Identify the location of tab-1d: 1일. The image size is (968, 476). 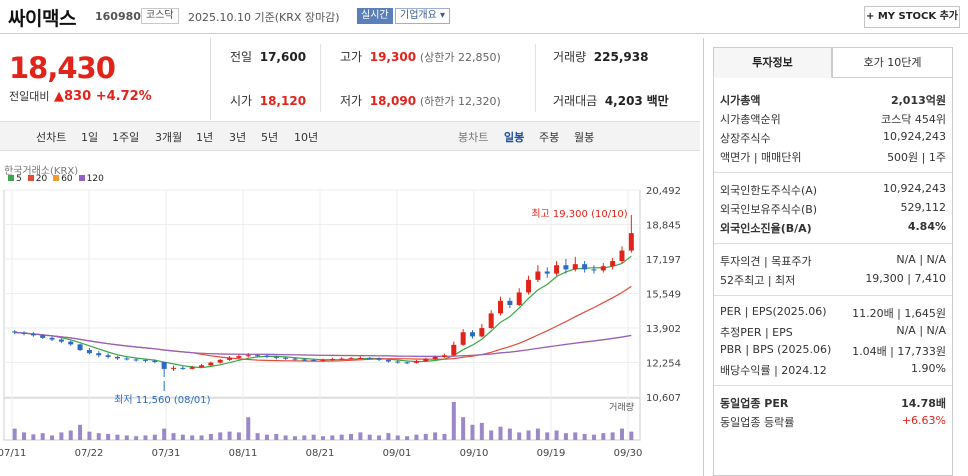
(90, 137).